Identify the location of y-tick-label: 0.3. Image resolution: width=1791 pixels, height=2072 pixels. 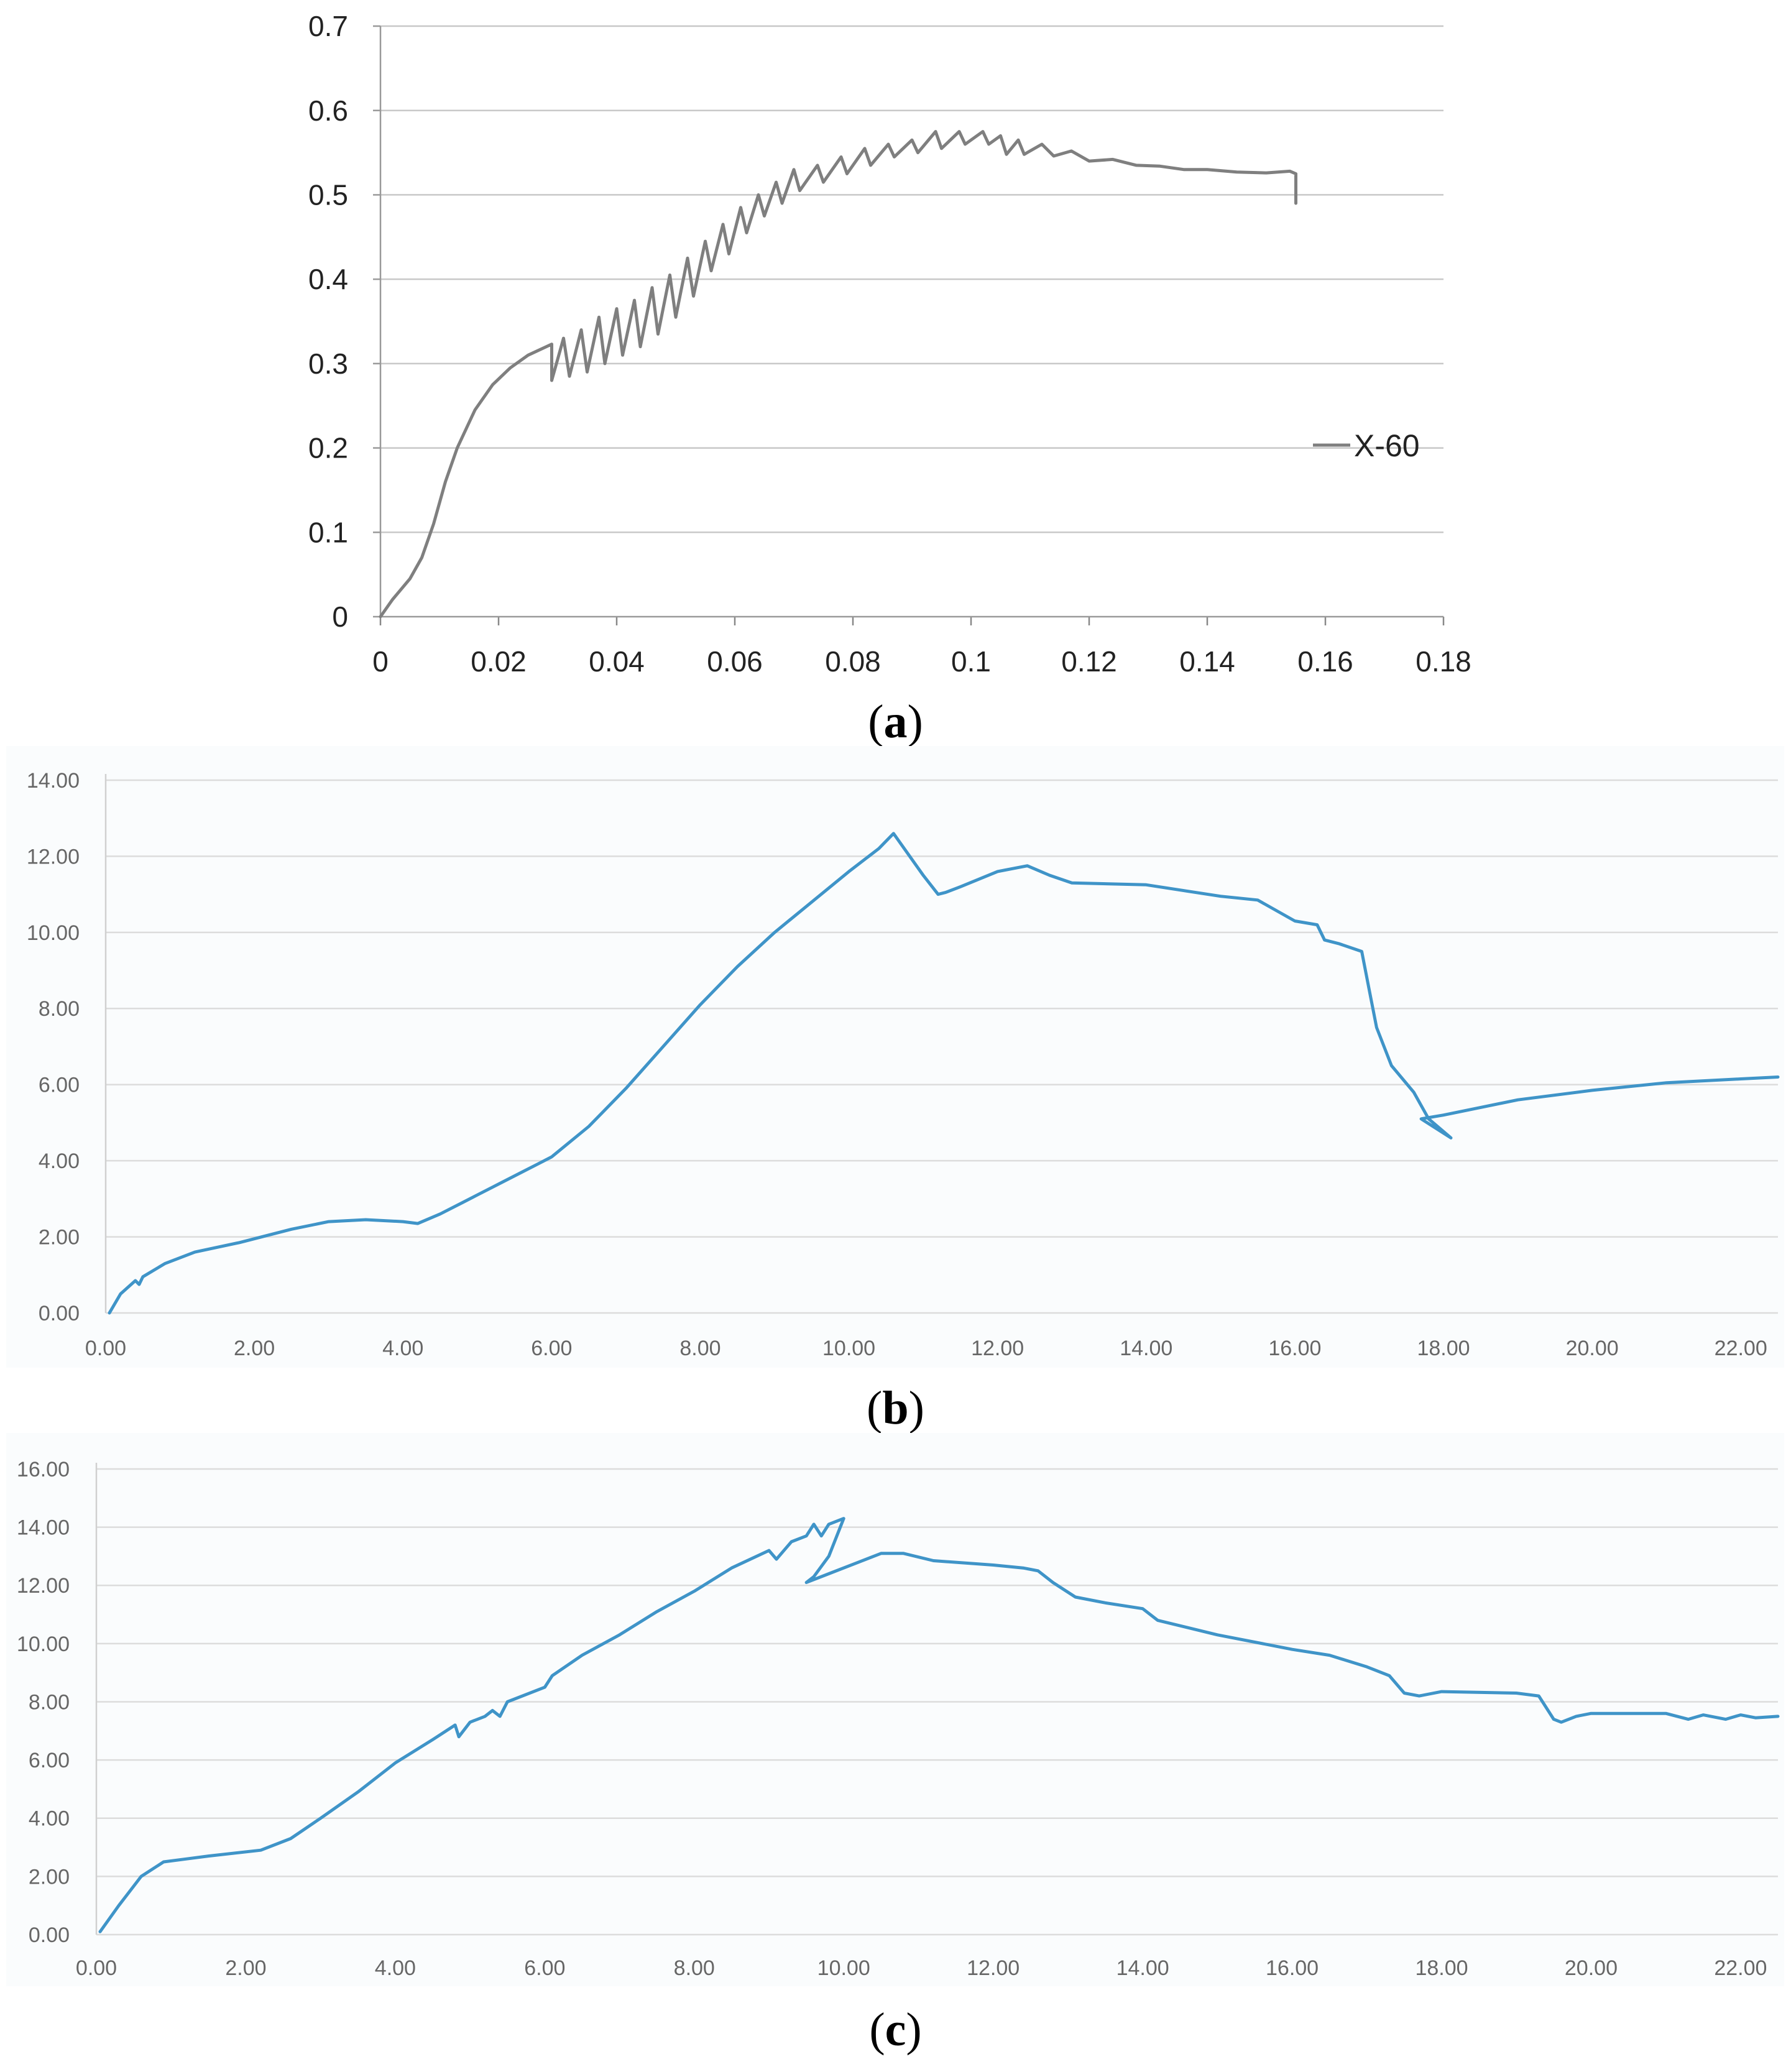
(328, 364).